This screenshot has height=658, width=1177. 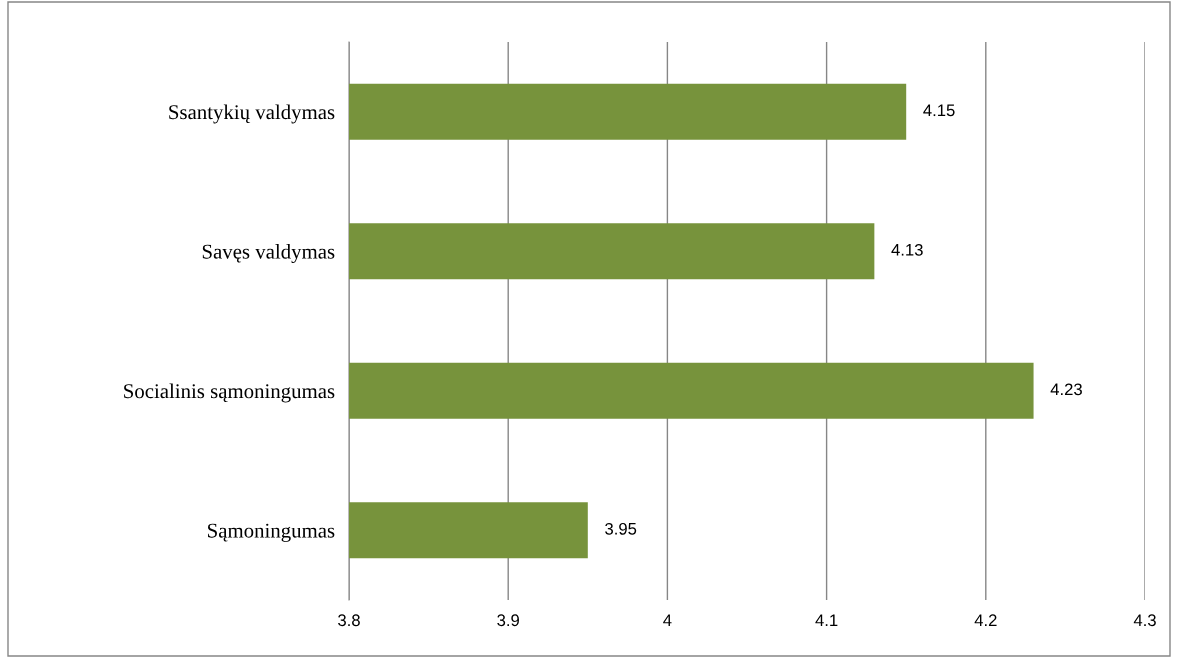 What do you see at coordinates (667, 620) in the screenshot?
I see `x-tick-label: 4` at bounding box center [667, 620].